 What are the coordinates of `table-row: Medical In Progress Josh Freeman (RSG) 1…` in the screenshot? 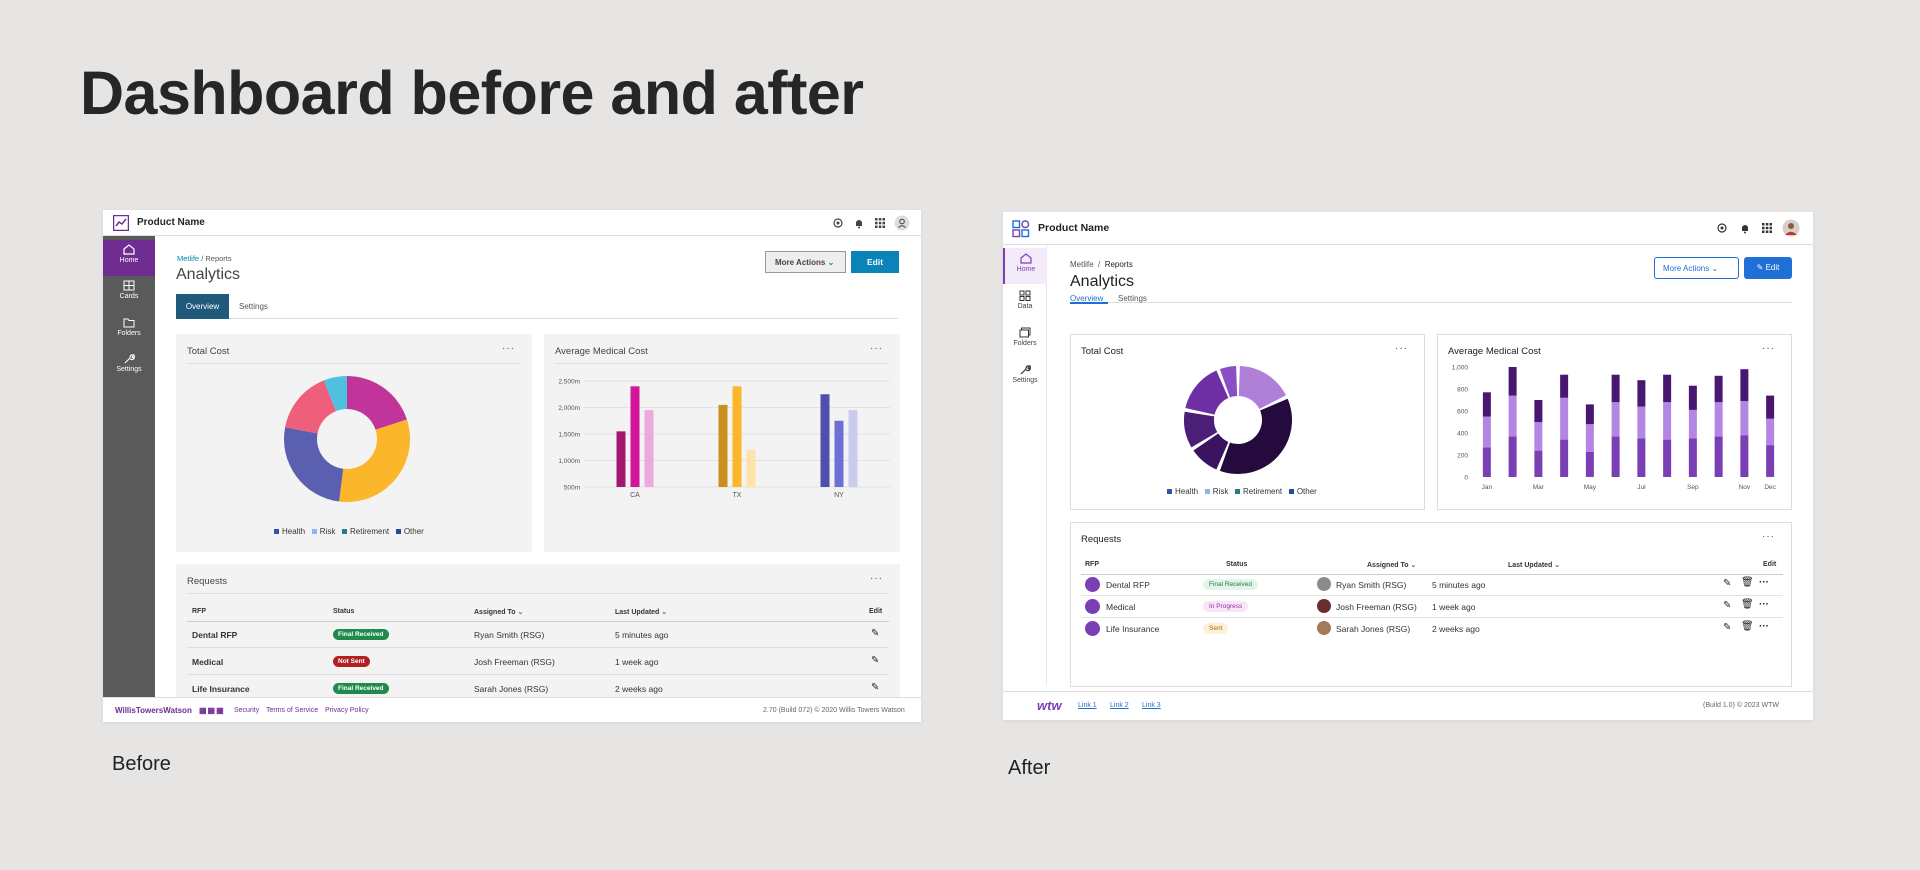 It's located at (1432, 607).